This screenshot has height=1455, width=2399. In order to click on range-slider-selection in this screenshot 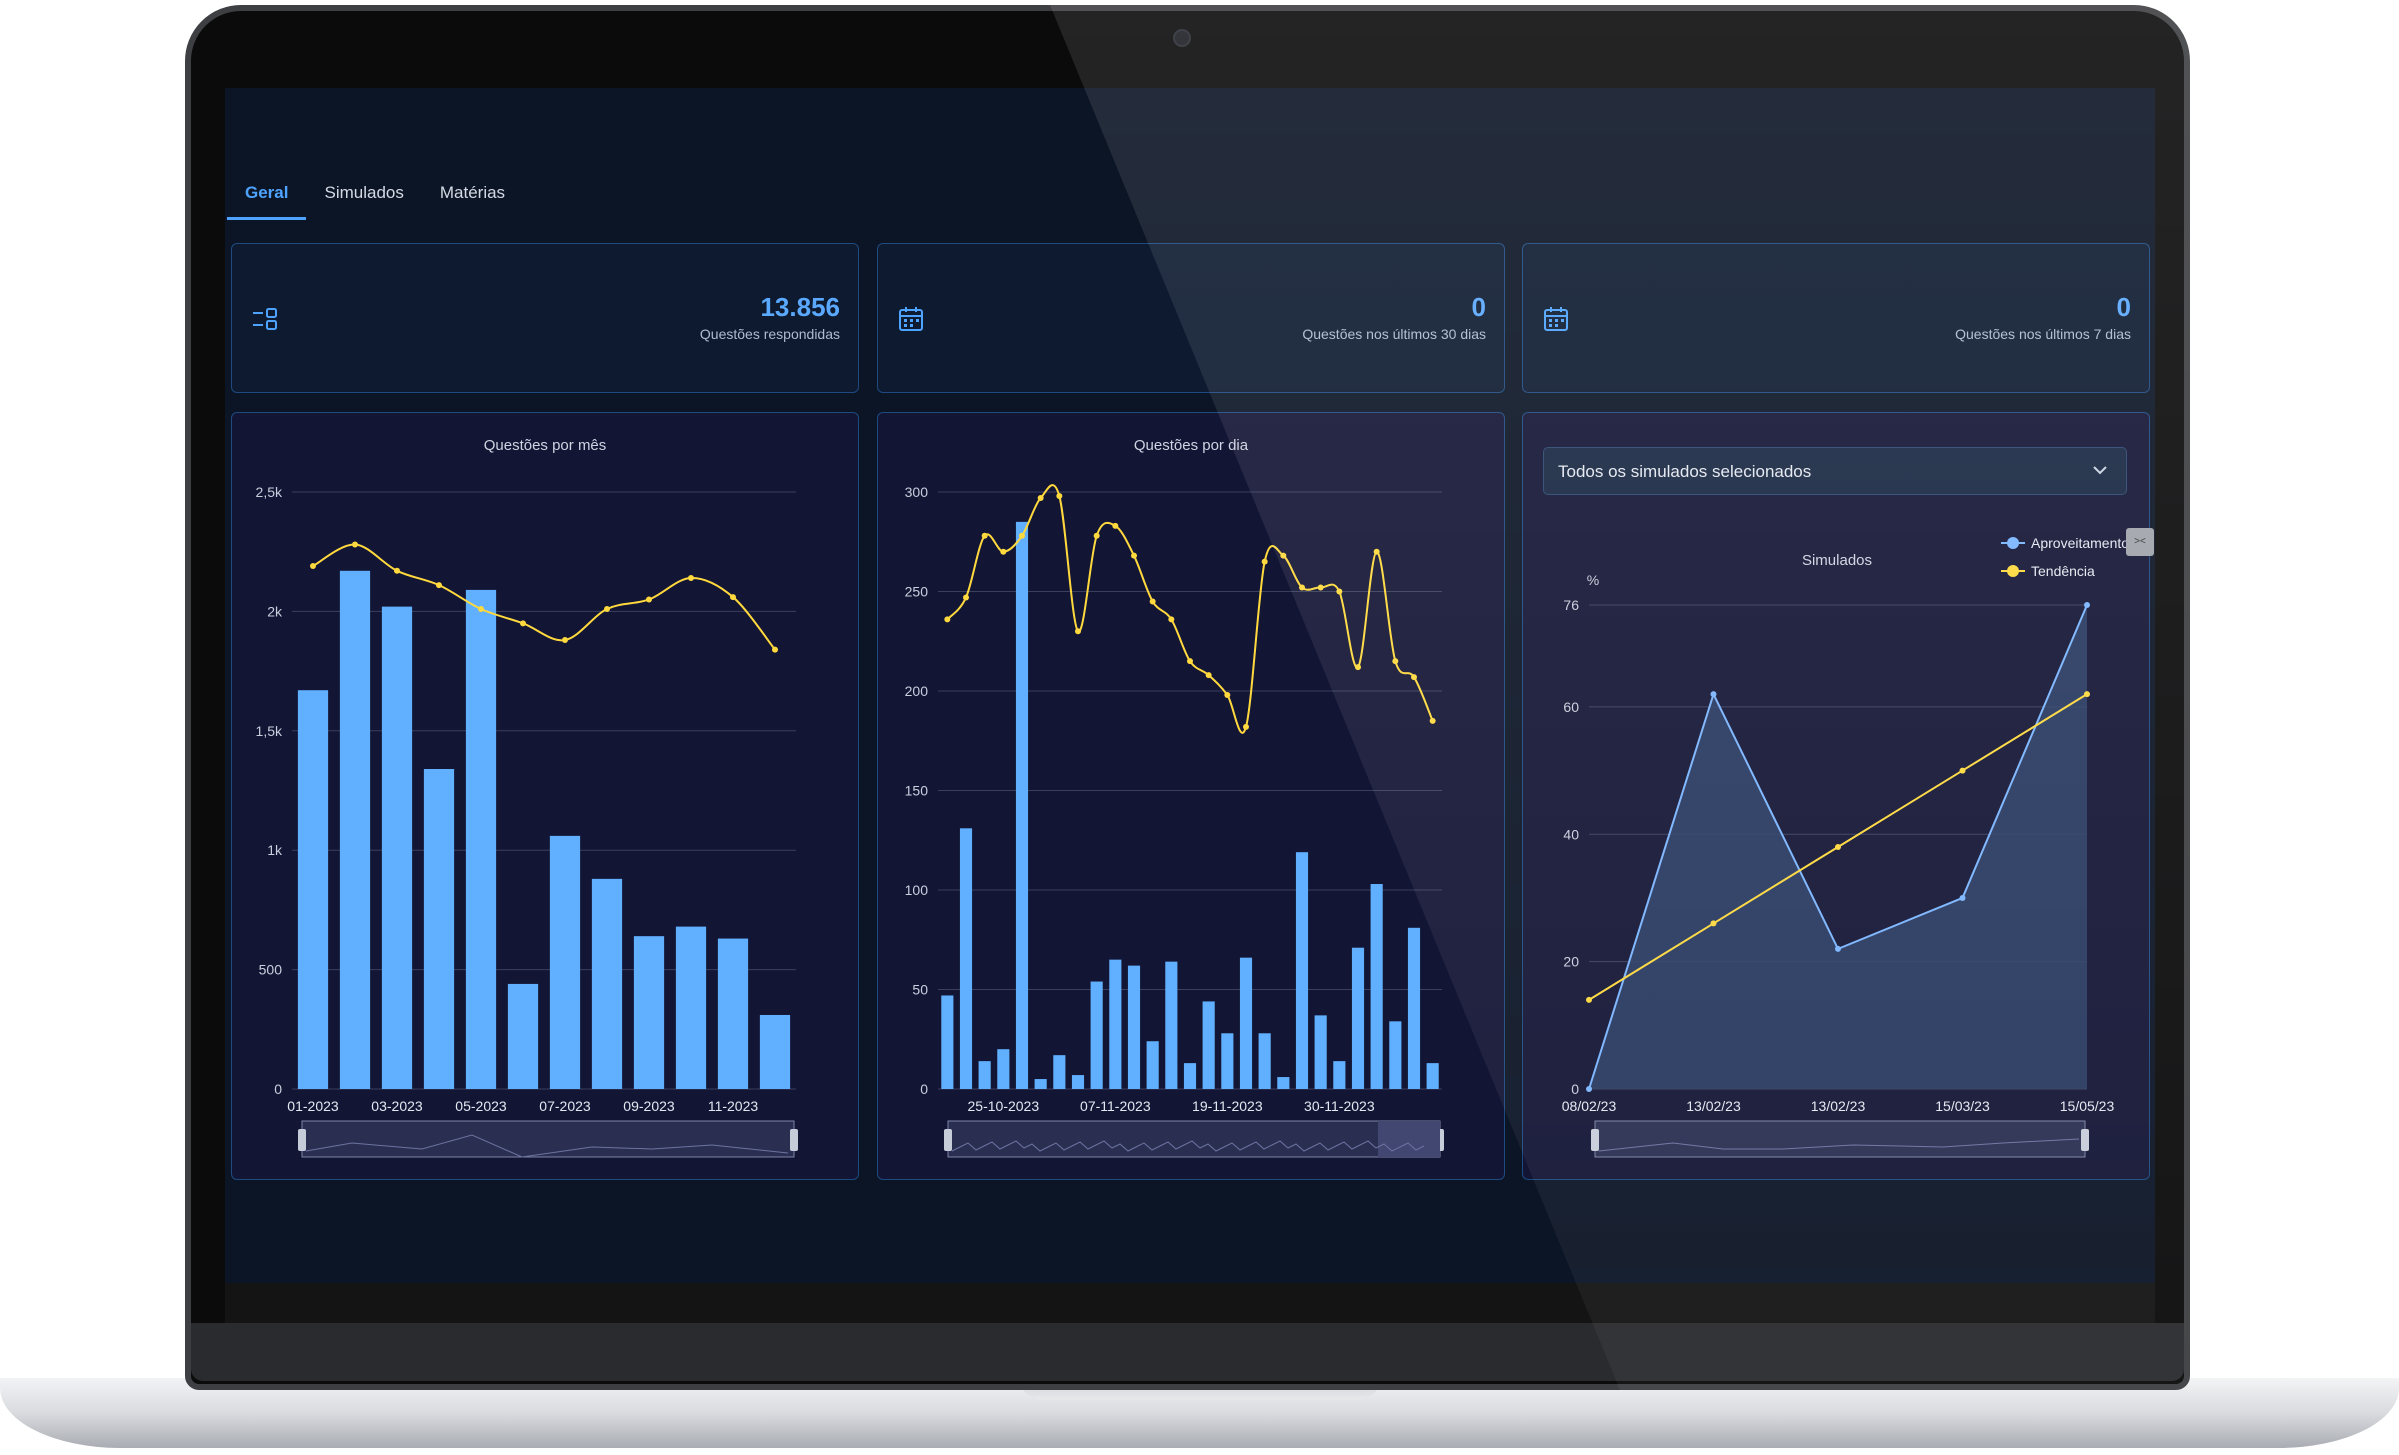, I will do `click(1409, 1139)`.